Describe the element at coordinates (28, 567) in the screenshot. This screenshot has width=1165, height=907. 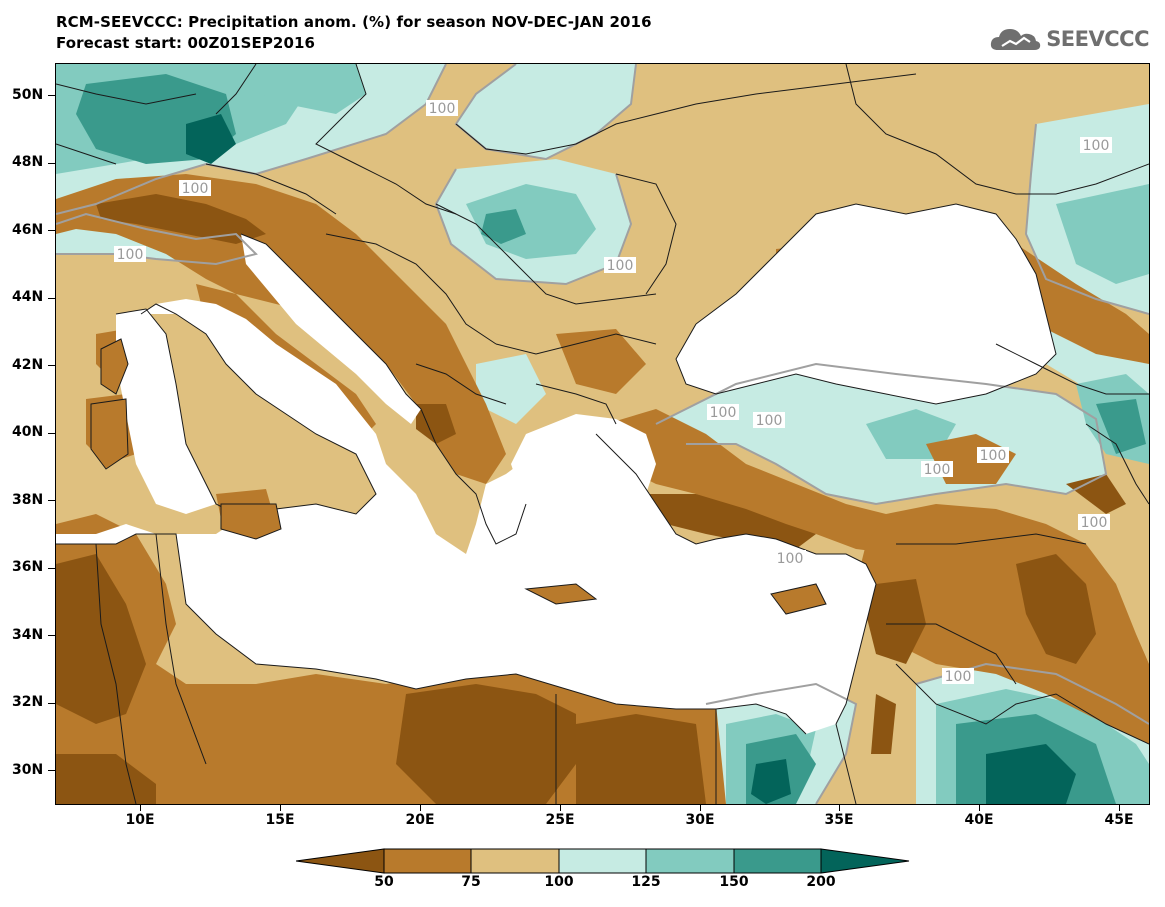
I see `lat-label: 36N` at that location.